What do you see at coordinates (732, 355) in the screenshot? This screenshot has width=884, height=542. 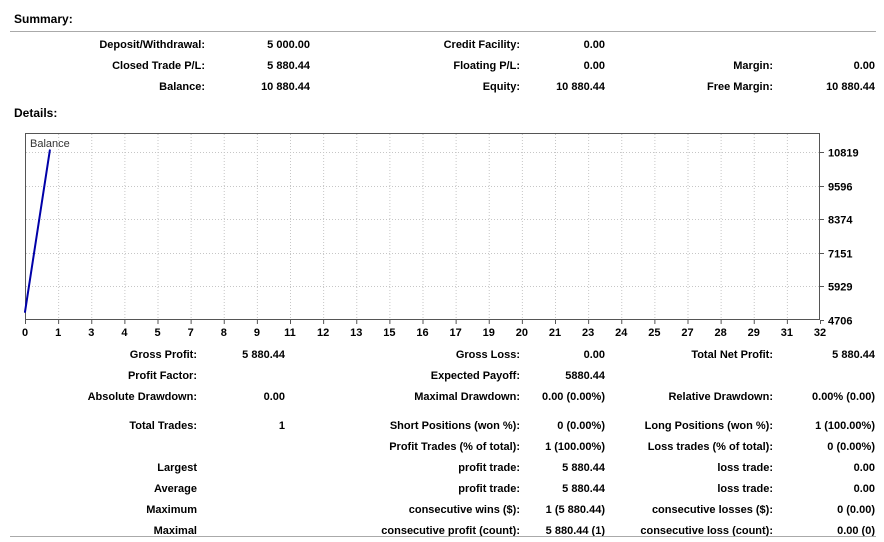 I see `stat-label: Total Net Profit:` at bounding box center [732, 355].